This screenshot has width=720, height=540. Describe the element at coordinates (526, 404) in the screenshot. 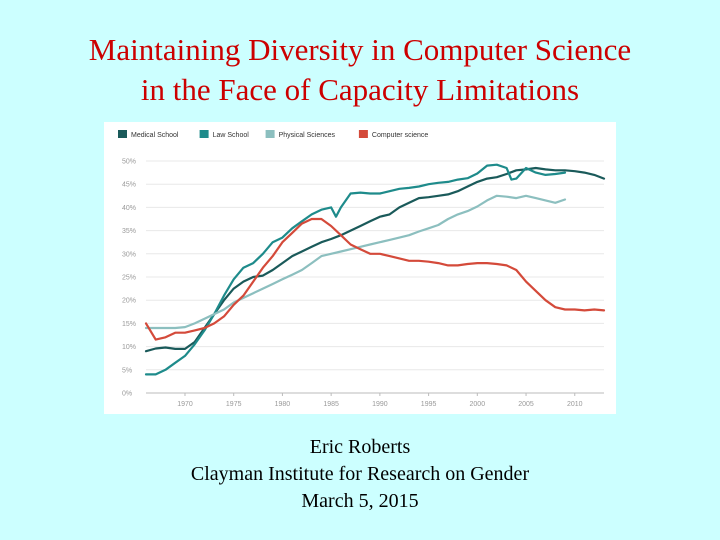

I see `x-tick-label: 2005` at that location.